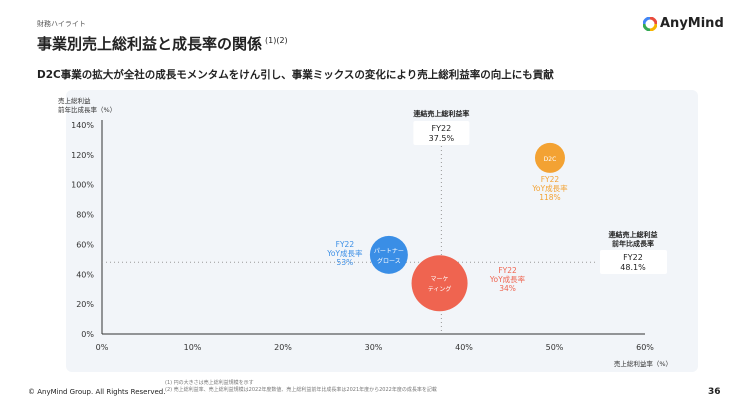  I want to click on y-tick-label: 80%, so click(85, 215).